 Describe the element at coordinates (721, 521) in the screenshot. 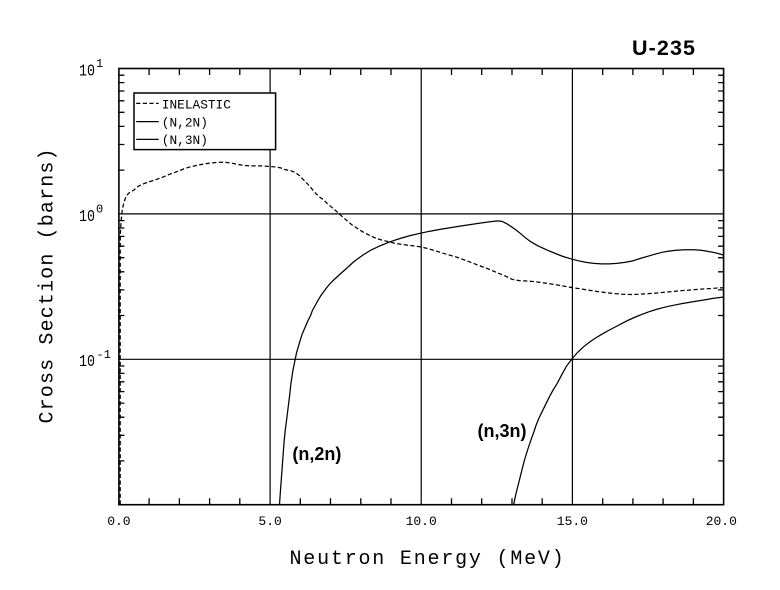

I see `svg-text: 20.0` at that location.